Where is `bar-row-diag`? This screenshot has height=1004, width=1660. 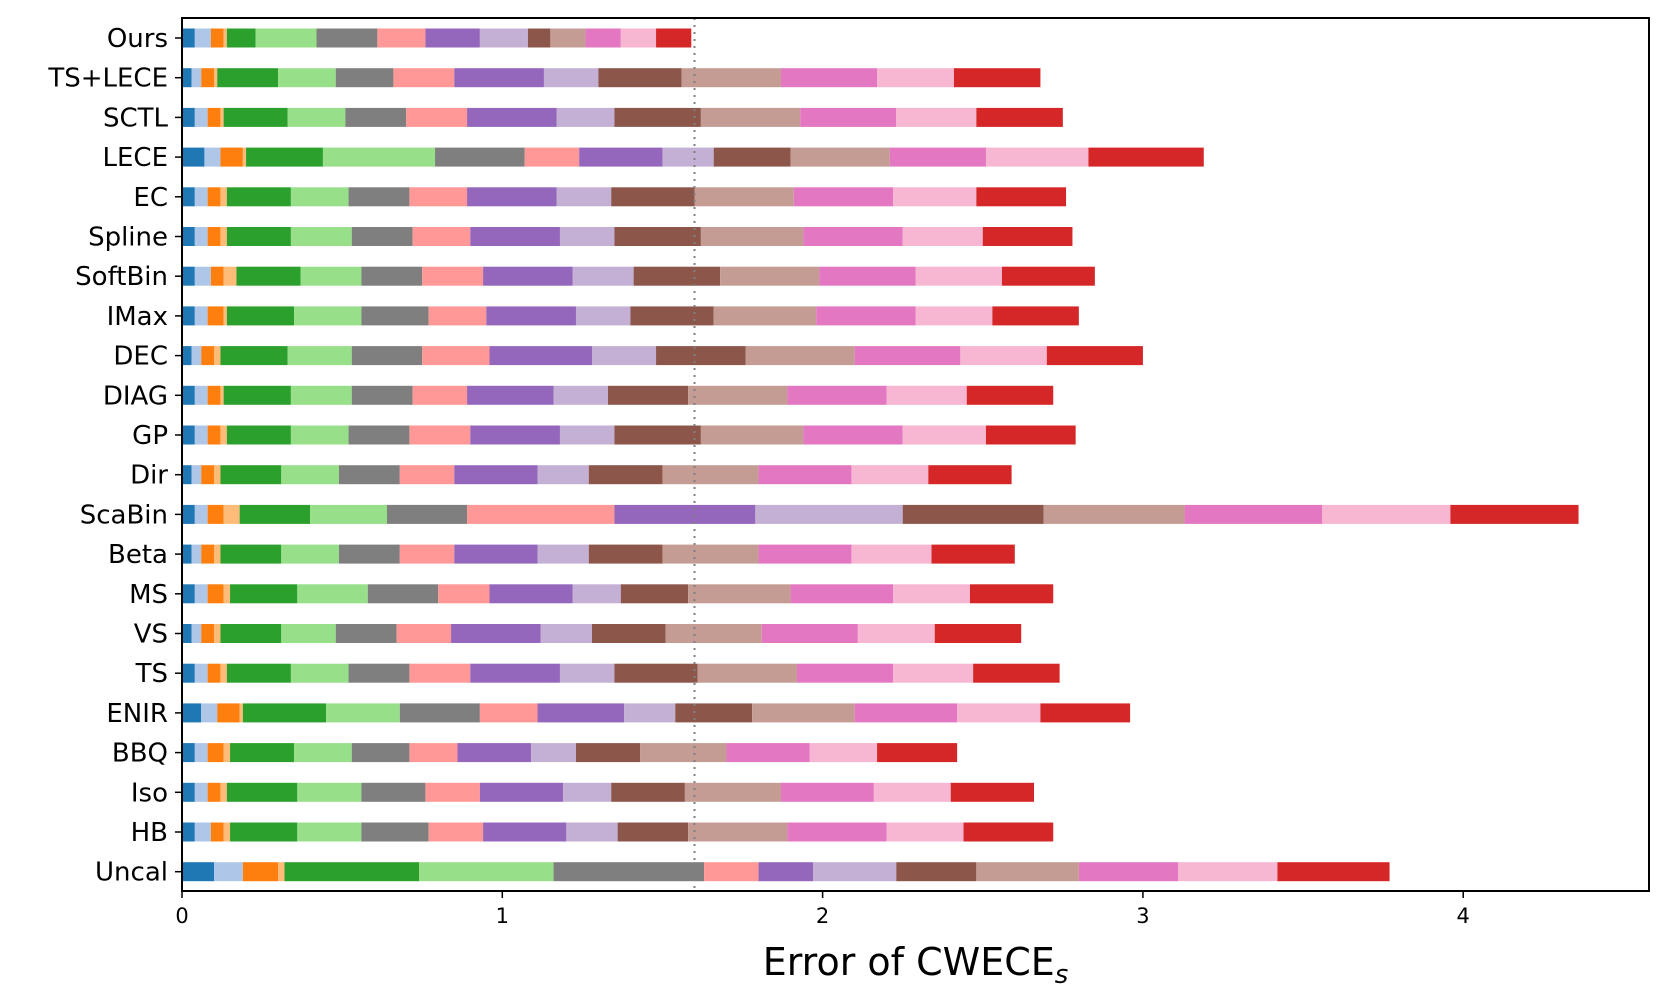 bar-row-diag is located at coordinates (618, 395).